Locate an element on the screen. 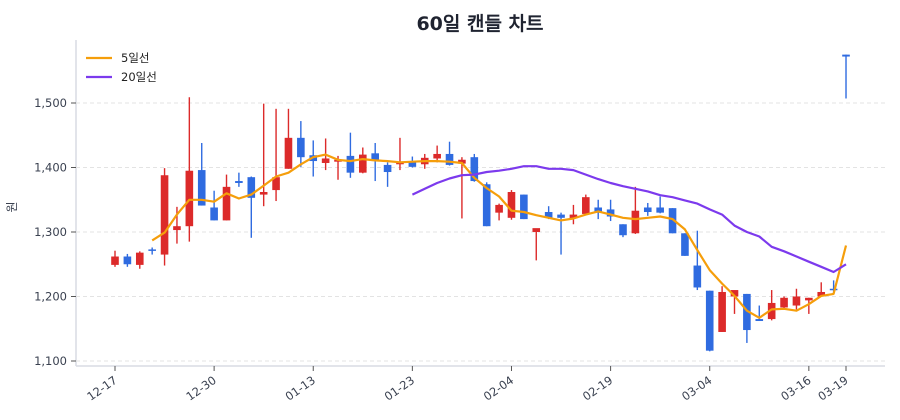  y-tick-label: 1,100 is located at coordinates (50, 361).